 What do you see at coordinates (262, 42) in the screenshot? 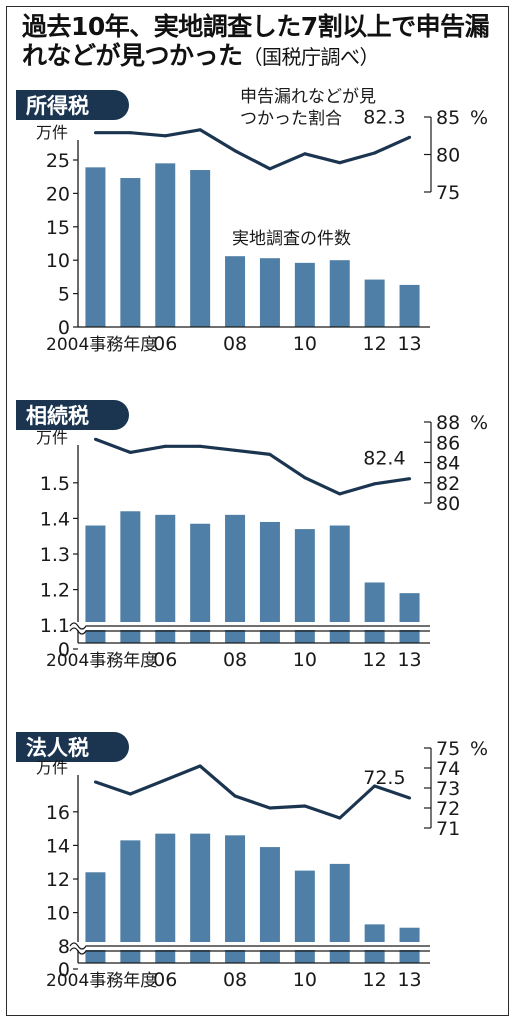
I see `page-title: 過去10年、実地調査した7割以上で申告漏れなどが見つかった（国税庁調べ）` at bounding box center [262, 42].